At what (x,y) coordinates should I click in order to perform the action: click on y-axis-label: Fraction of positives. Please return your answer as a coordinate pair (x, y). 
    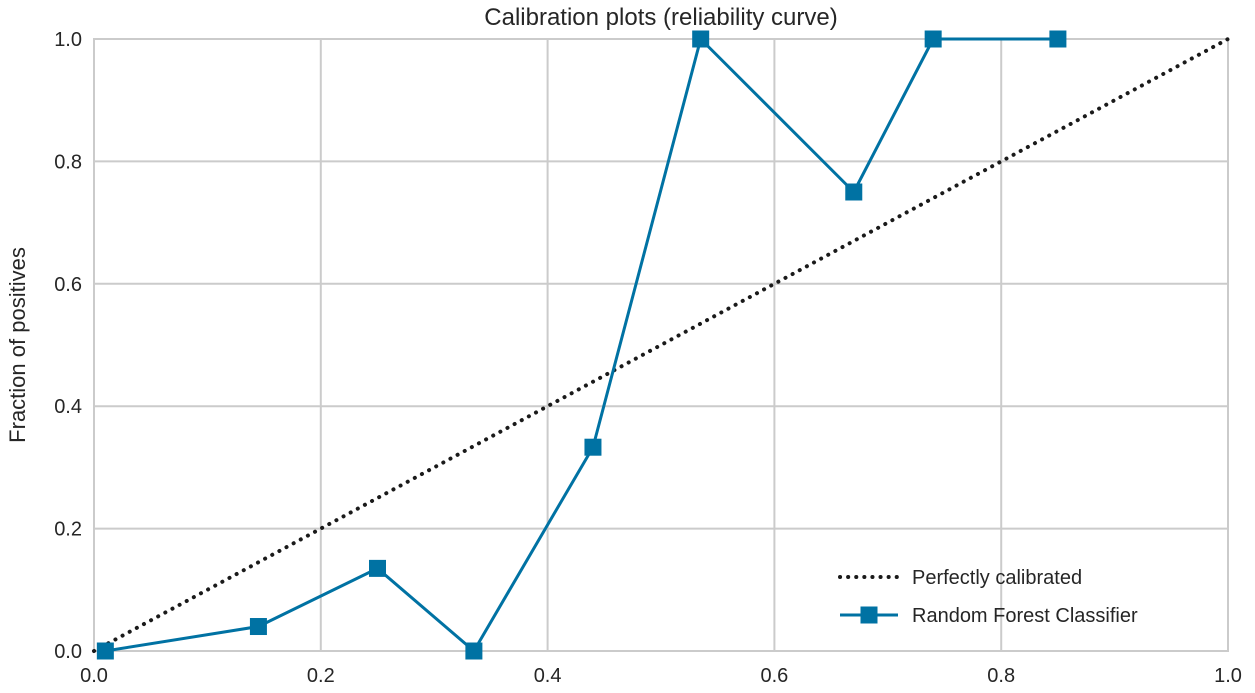
    Looking at the image, I should click on (17, 345).